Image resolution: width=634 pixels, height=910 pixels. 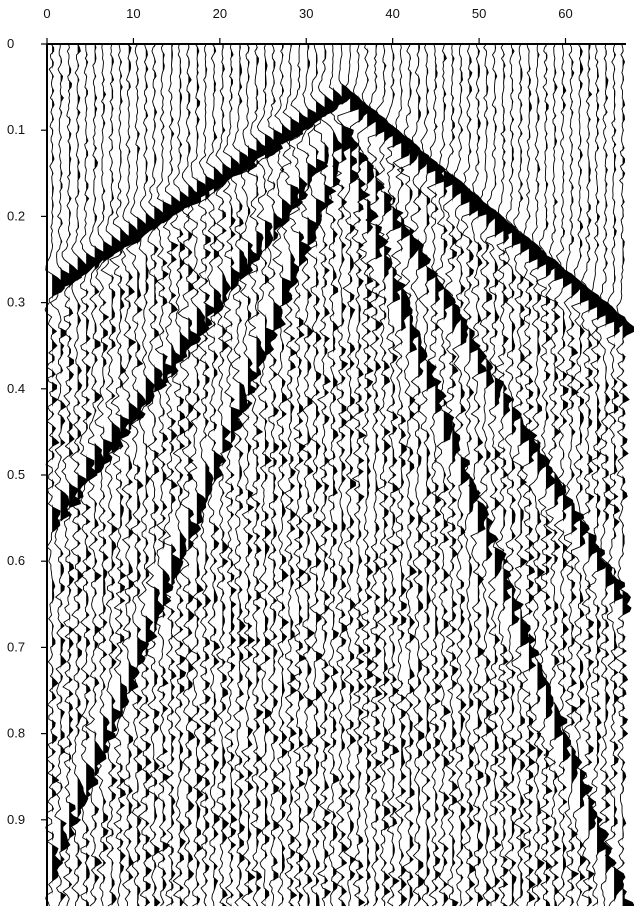 I want to click on y-tick-label: 0.7, so click(x=16, y=646).